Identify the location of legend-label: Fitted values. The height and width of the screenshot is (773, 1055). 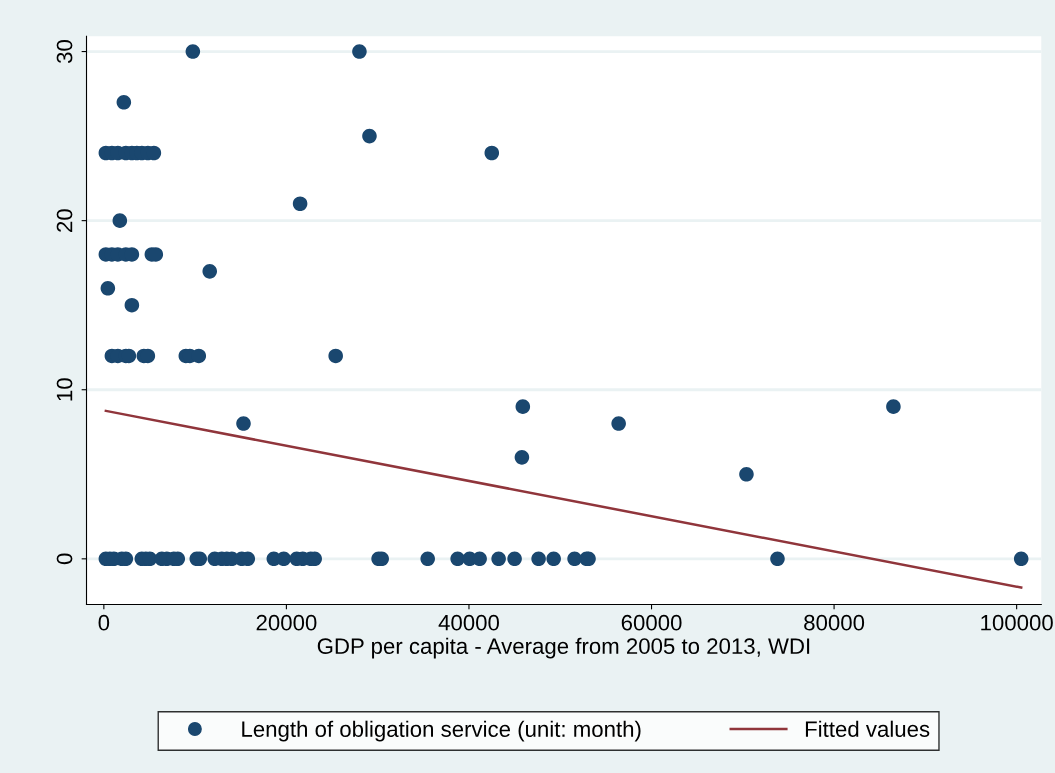
(867, 729).